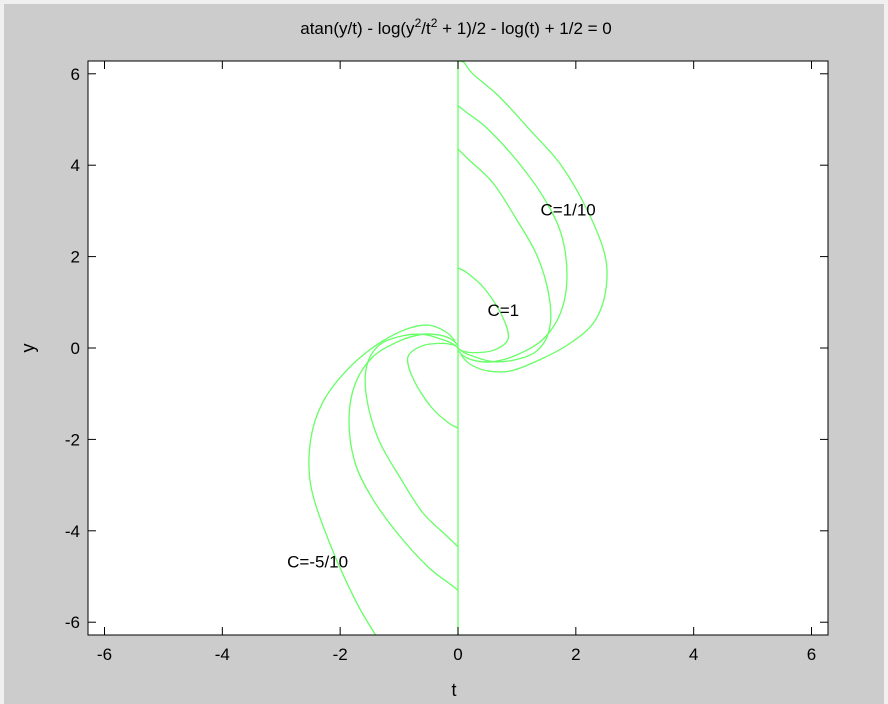 The height and width of the screenshot is (704, 888). I want to click on x-tick-label: 4, so click(693, 654).